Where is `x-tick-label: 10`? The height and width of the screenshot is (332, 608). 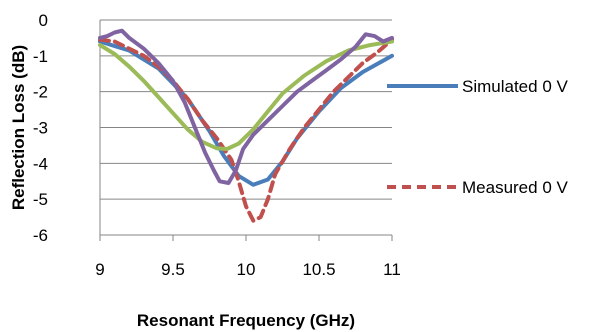 x-tick-label: 10 is located at coordinates (246, 269).